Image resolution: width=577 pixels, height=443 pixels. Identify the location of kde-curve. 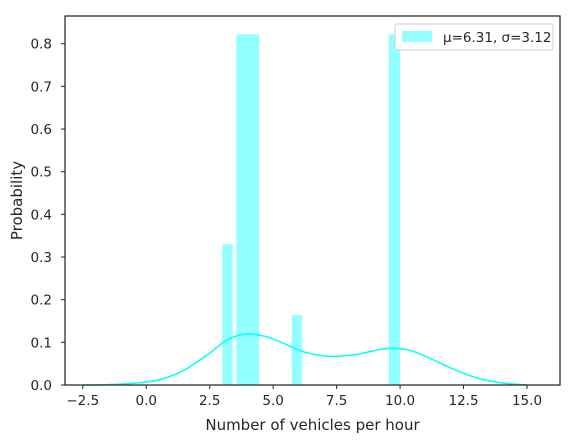
(305, 359).